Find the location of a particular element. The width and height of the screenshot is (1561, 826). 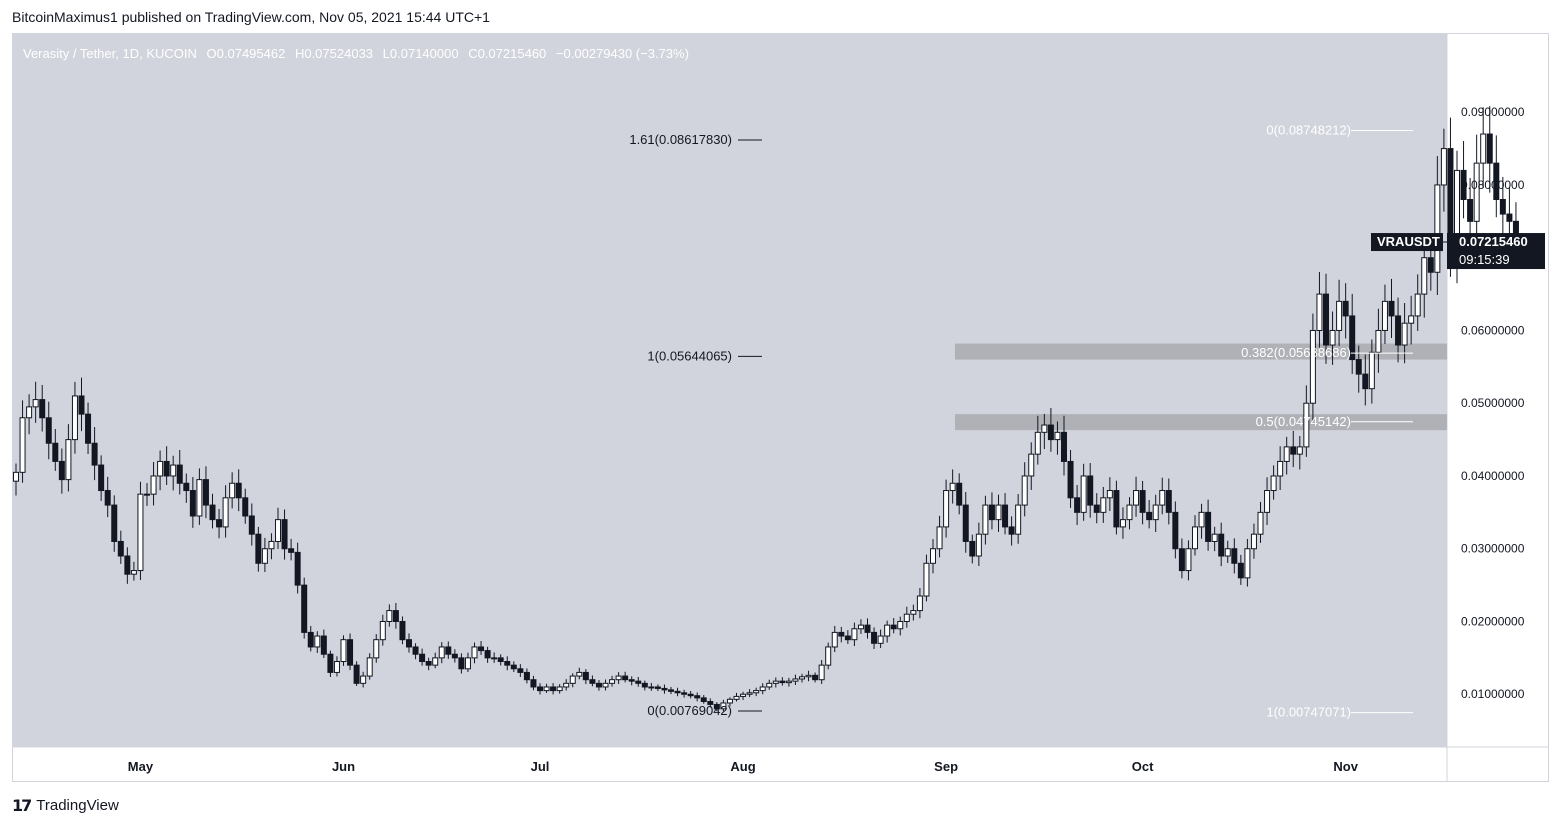

time-axis is located at coordinates (730, 764).